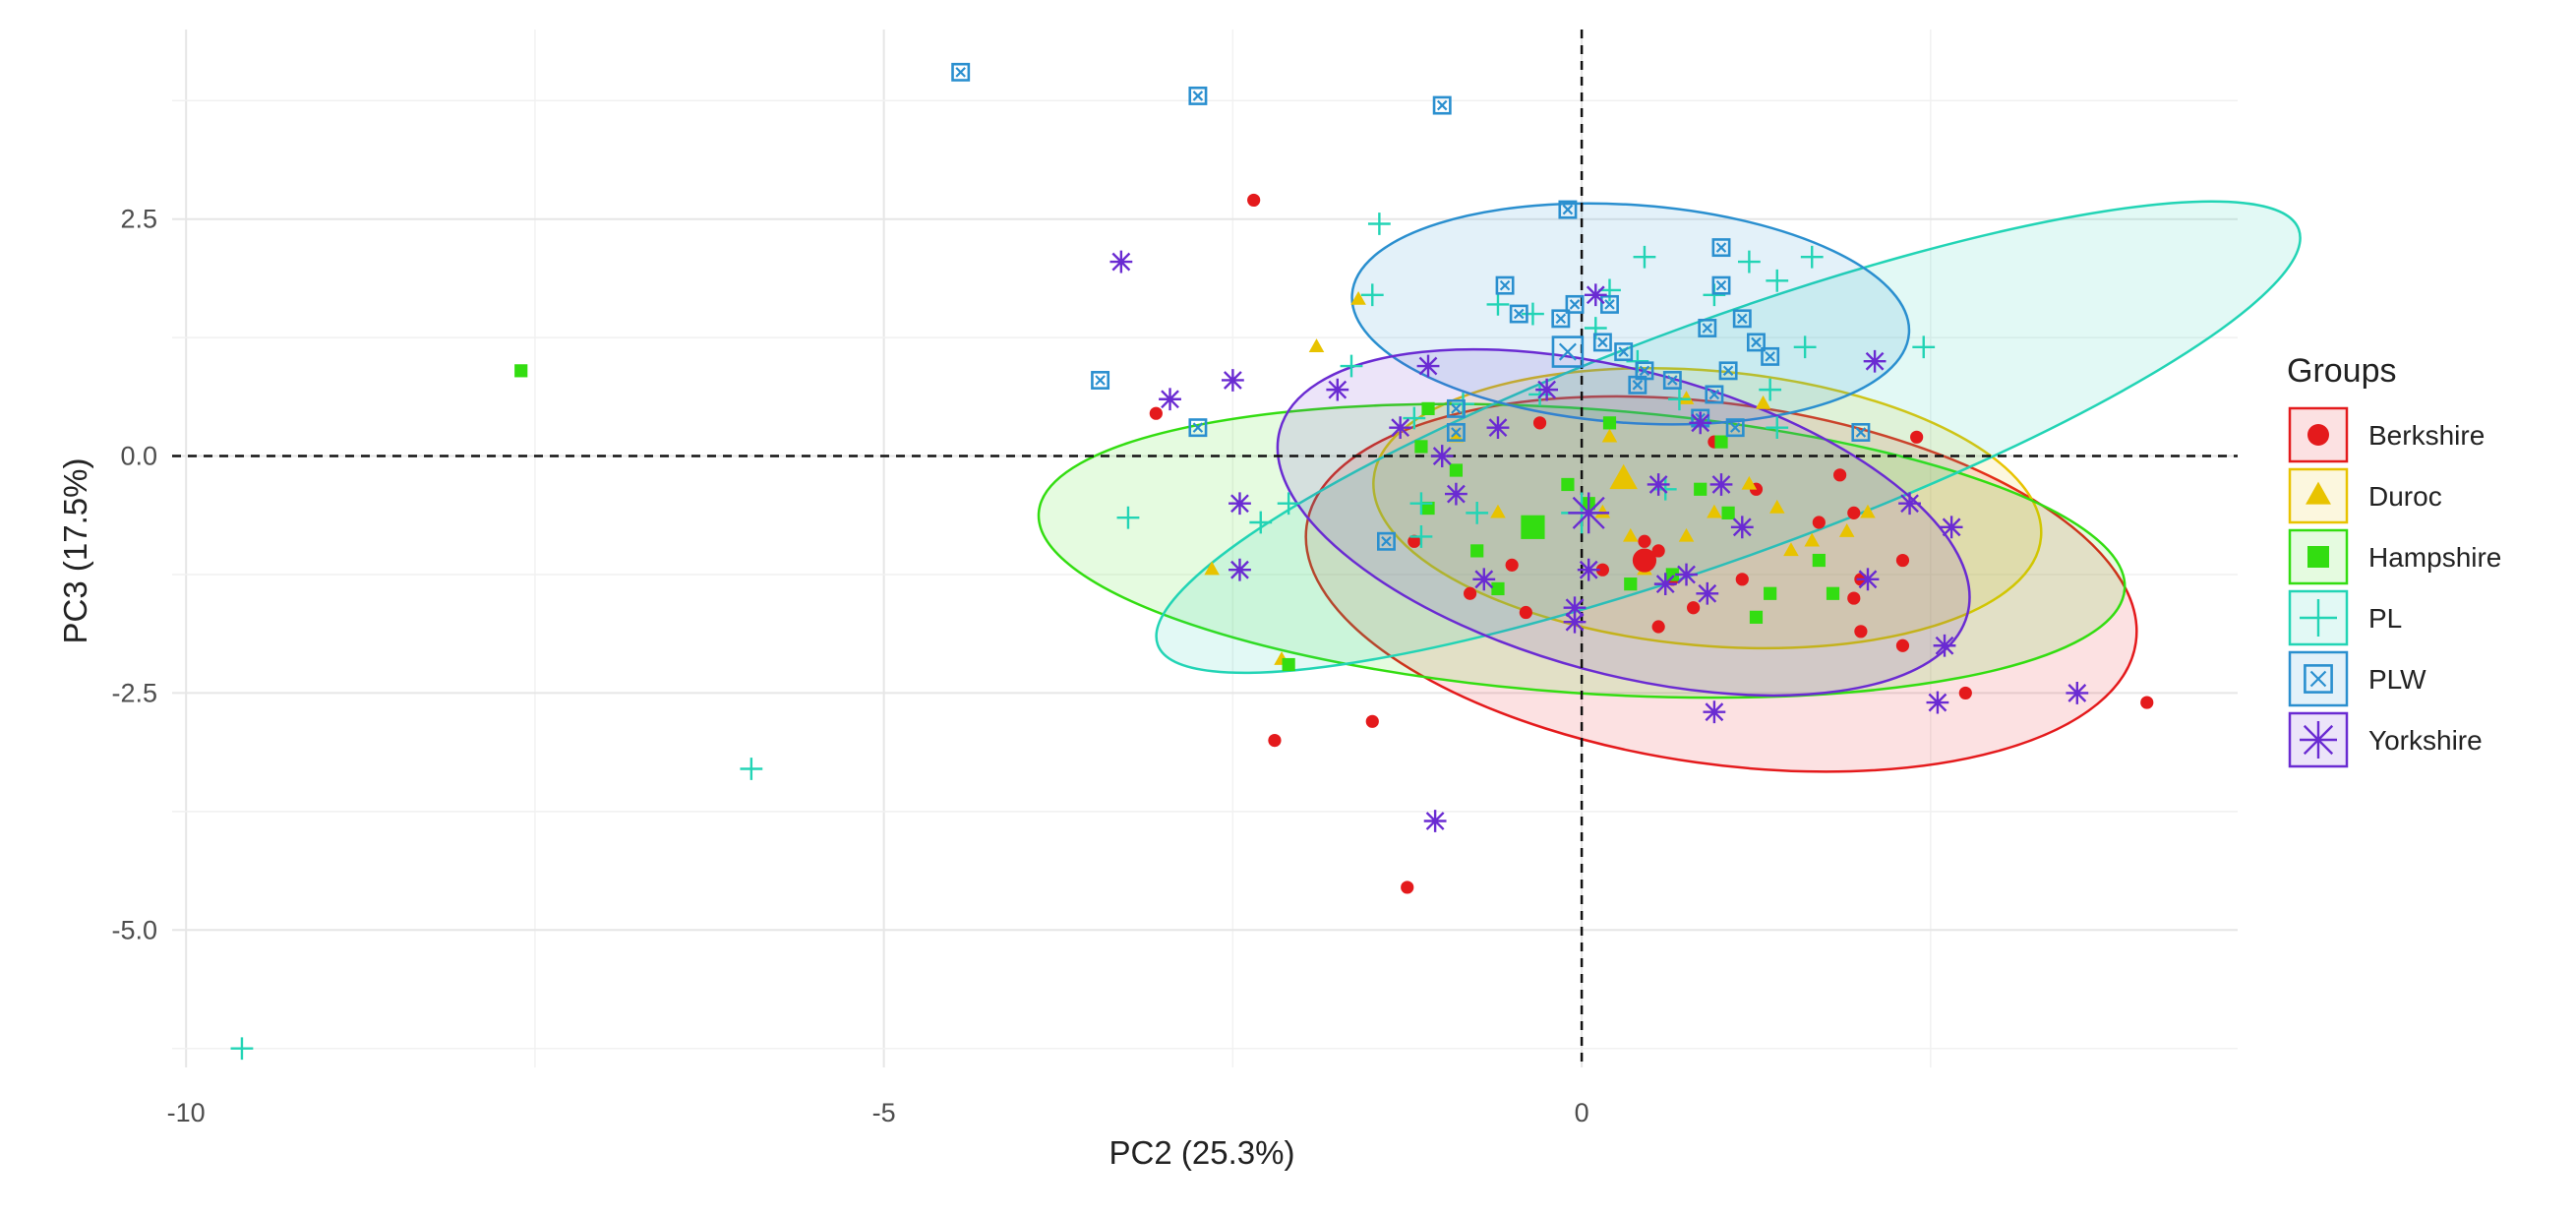 The height and width of the screenshot is (1216, 2576). What do you see at coordinates (1623, 476) in the screenshot?
I see `centroid-duroc` at bounding box center [1623, 476].